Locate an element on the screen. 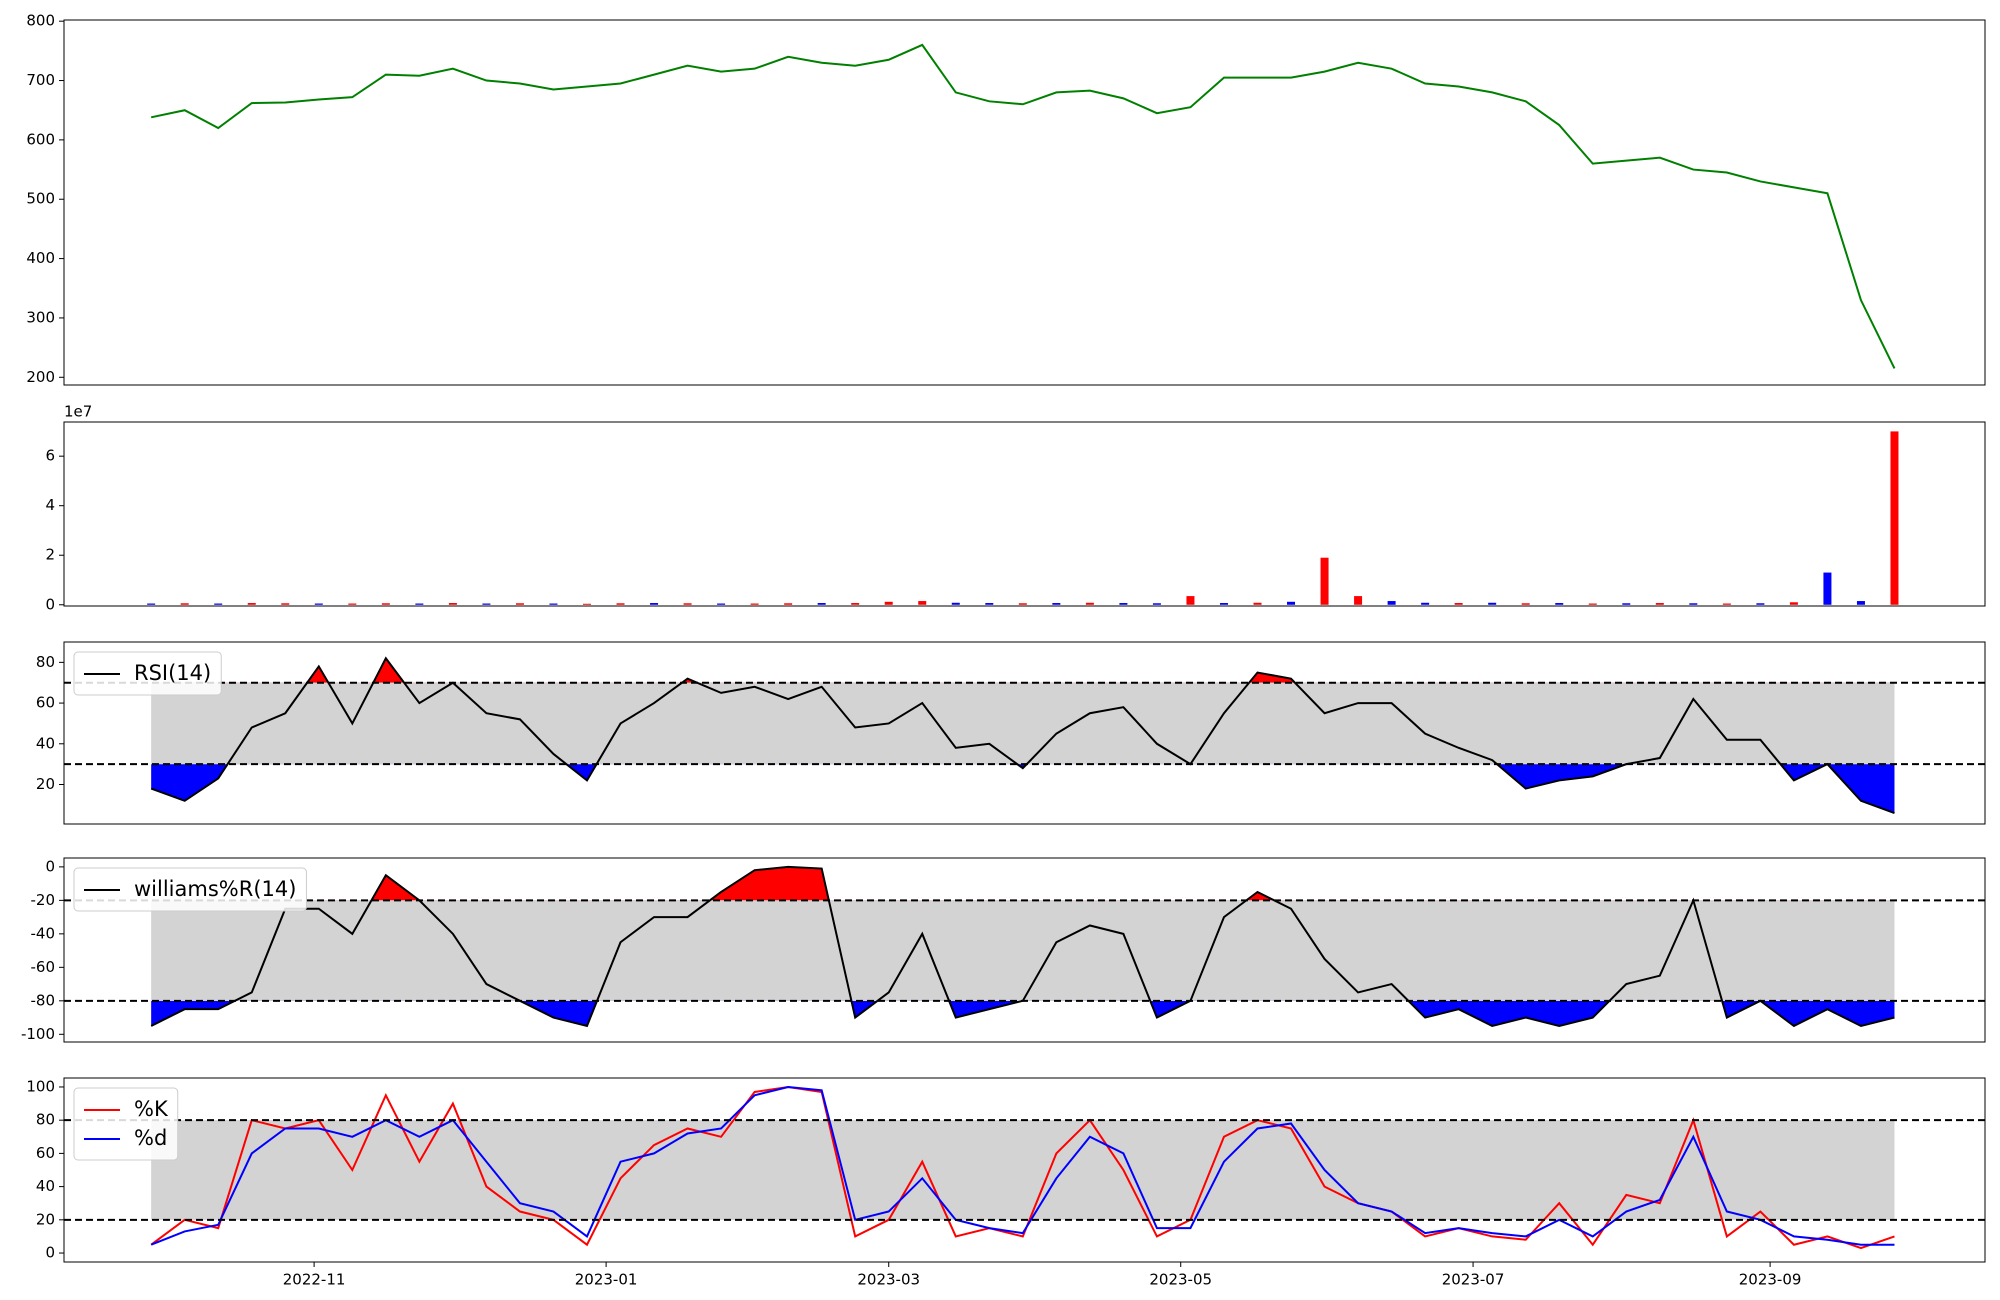 This screenshot has width=2000, height=1300. y-tick-label: 700 is located at coordinates (40, 80).